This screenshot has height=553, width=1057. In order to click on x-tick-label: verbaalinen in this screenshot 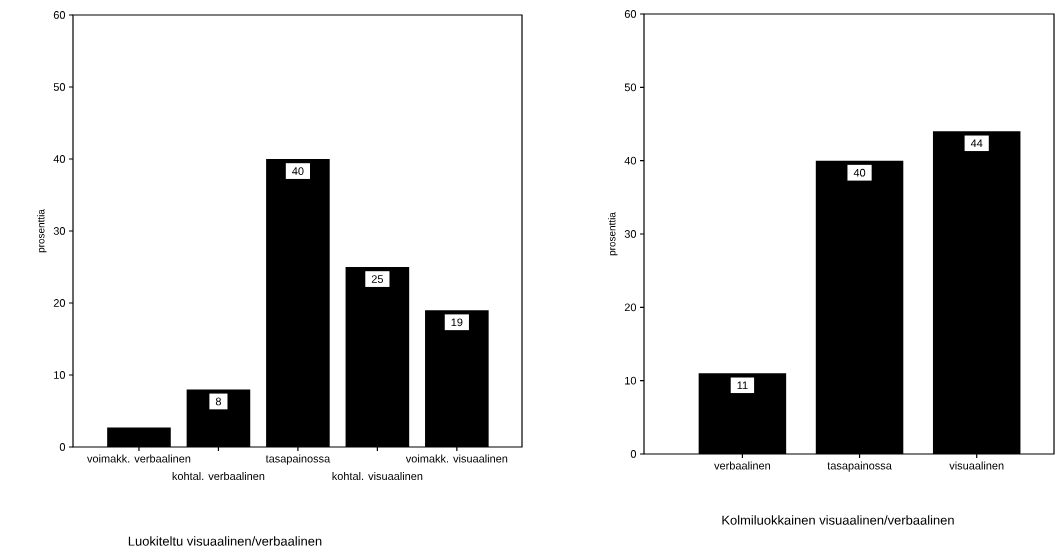, I will do `click(742, 465)`.